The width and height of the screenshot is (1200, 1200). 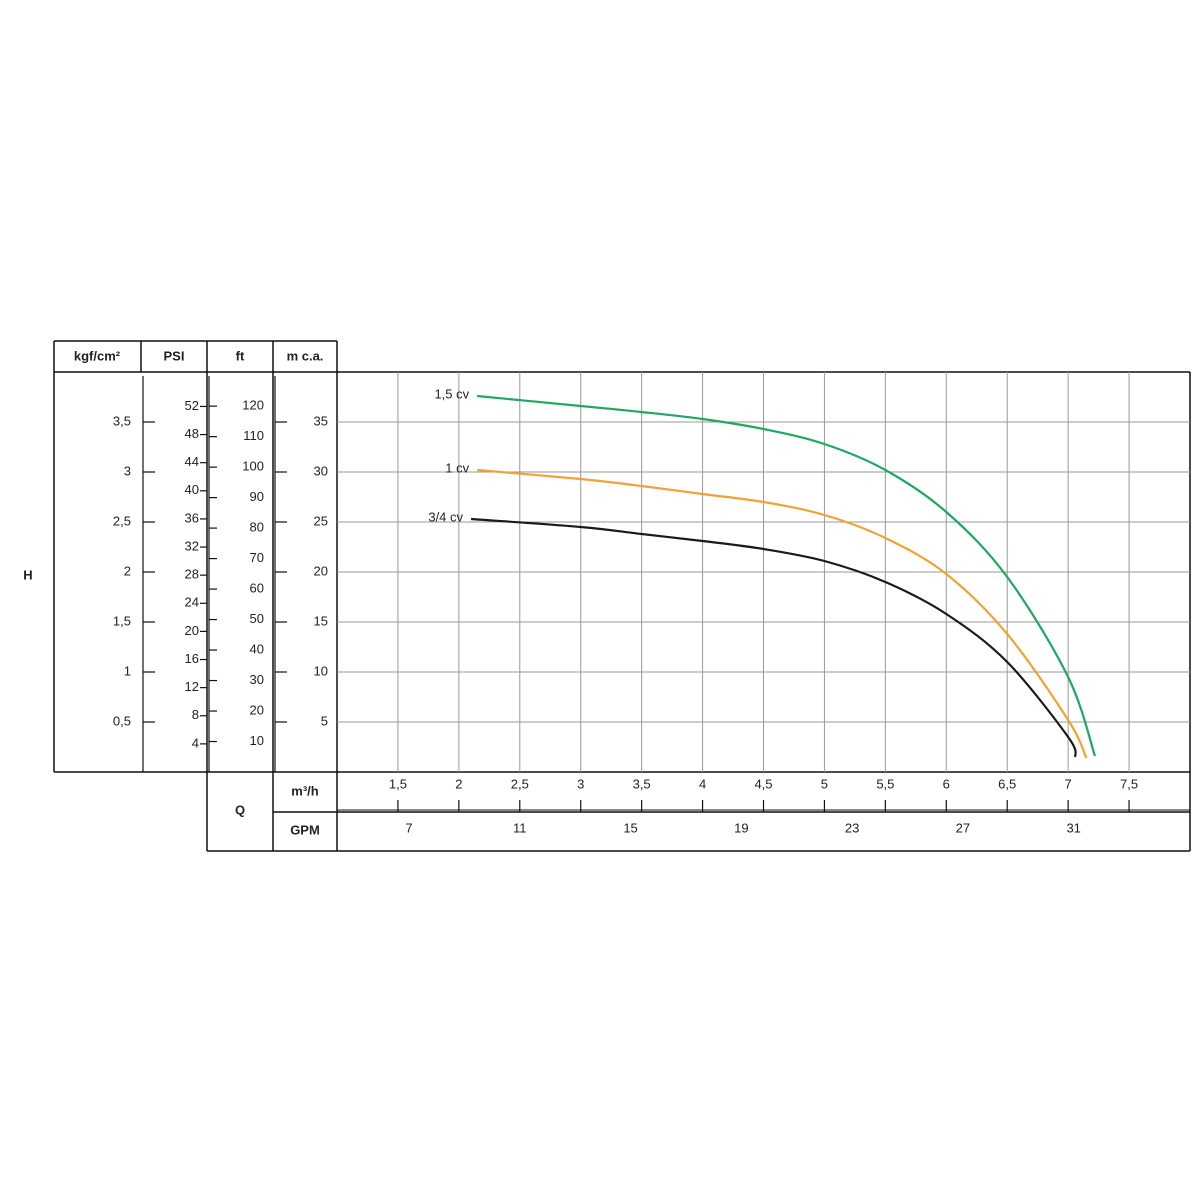 What do you see at coordinates (457, 467) in the screenshot?
I see `series-label: 1 cv` at bounding box center [457, 467].